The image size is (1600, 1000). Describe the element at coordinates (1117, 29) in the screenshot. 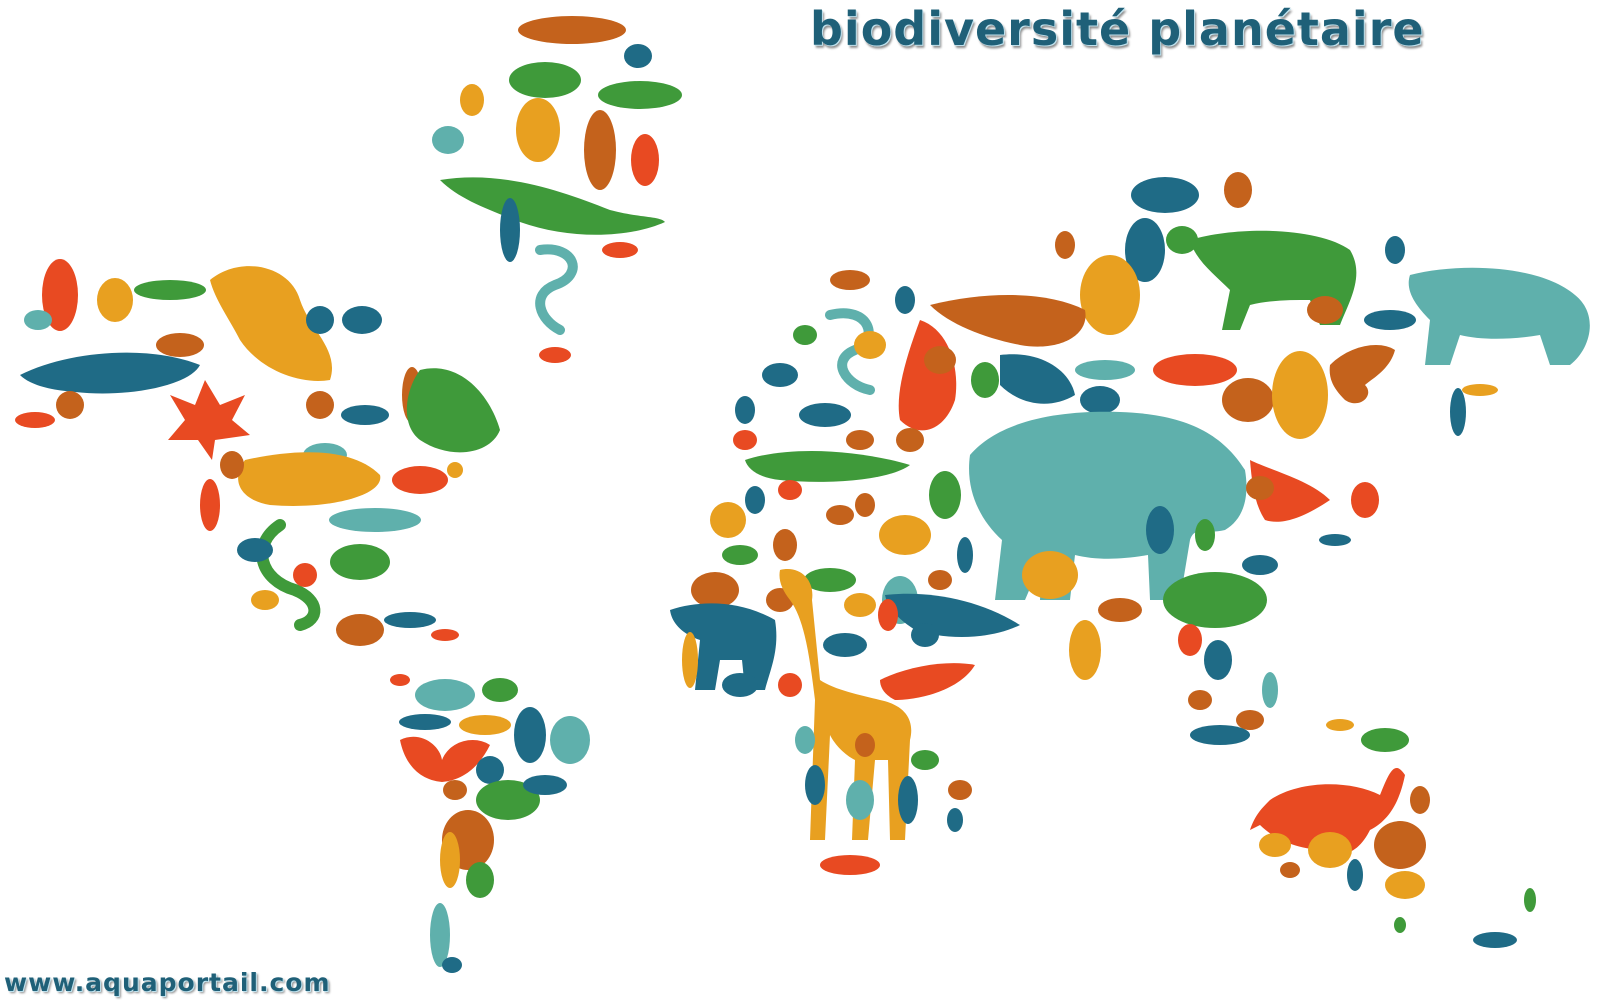

I see `page-title: biodiversité planétaire` at that location.